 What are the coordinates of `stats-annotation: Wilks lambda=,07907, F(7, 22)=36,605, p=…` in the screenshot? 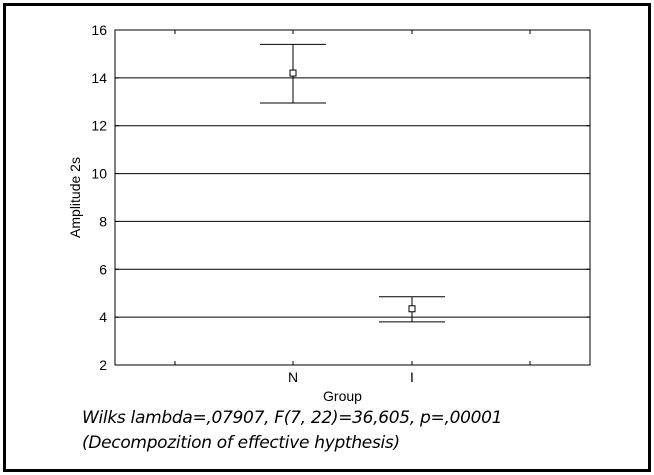 It's located at (292, 418).